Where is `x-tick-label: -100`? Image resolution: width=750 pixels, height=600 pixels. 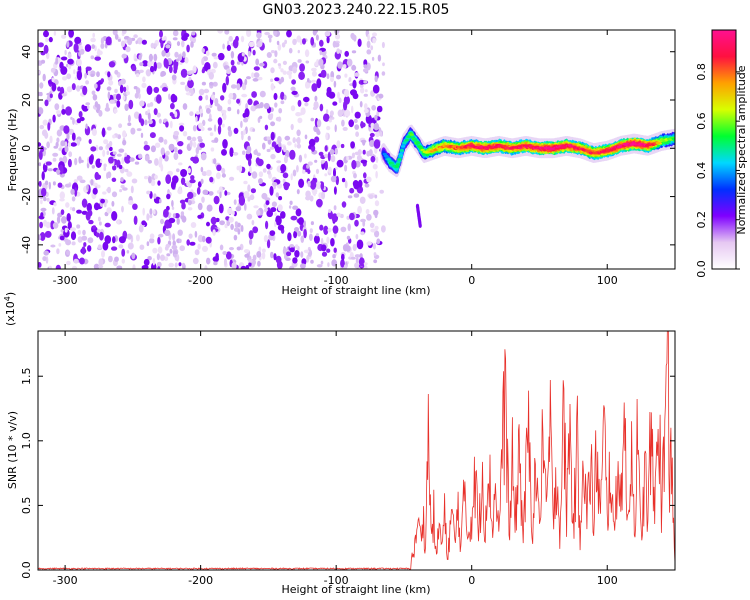
x-tick-label: -100 is located at coordinates (336, 280).